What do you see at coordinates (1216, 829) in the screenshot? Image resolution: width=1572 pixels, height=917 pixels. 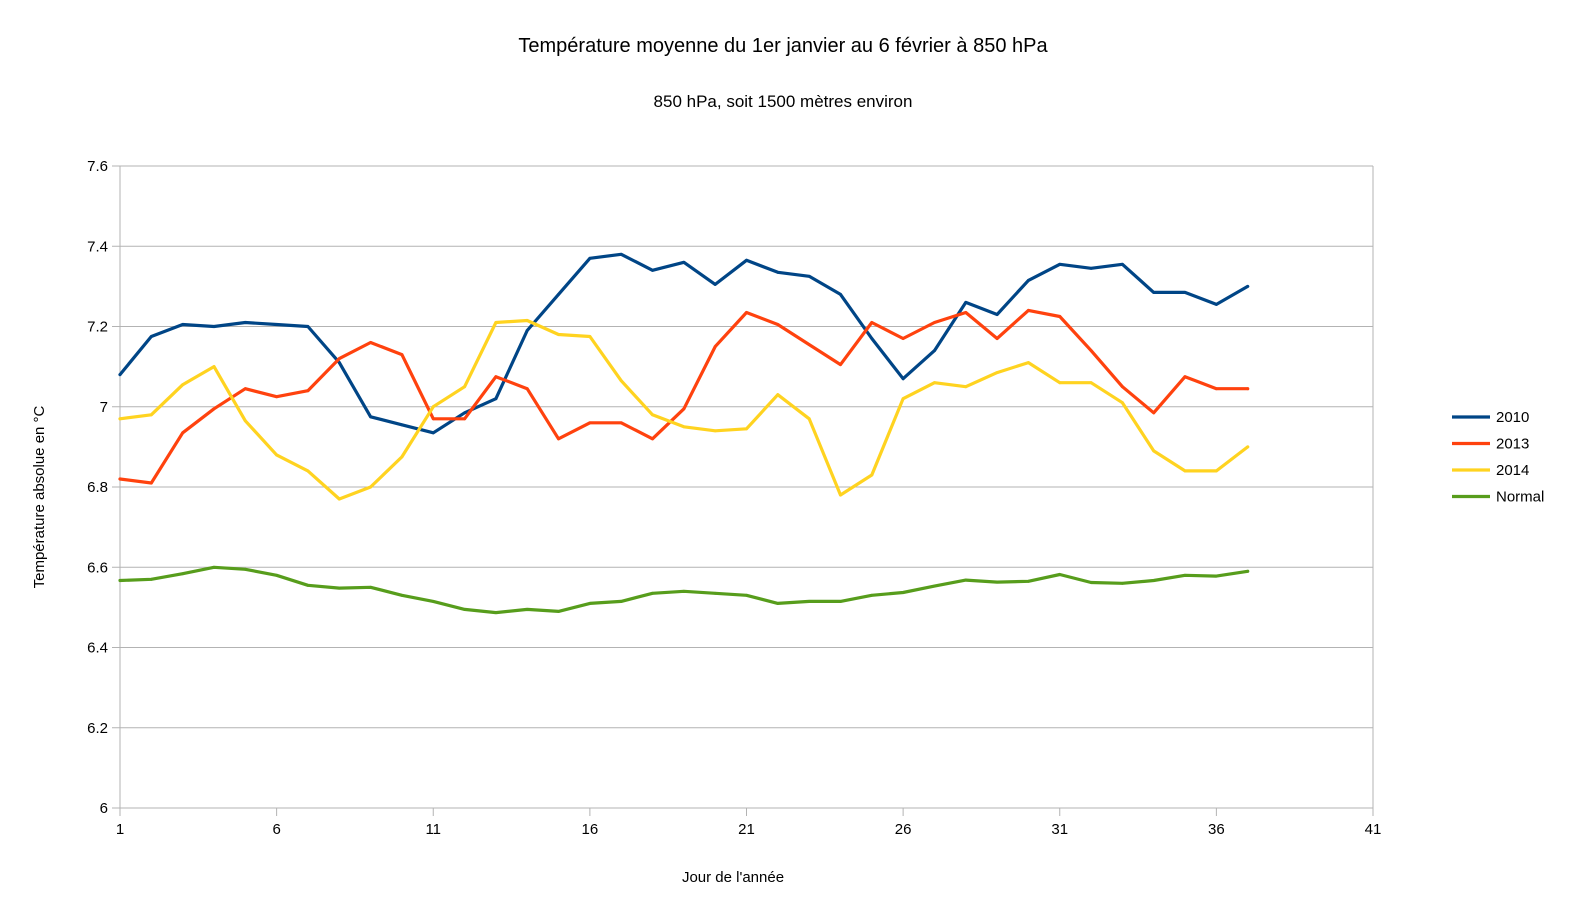 I see `x-tick-label: 36` at bounding box center [1216, 829].